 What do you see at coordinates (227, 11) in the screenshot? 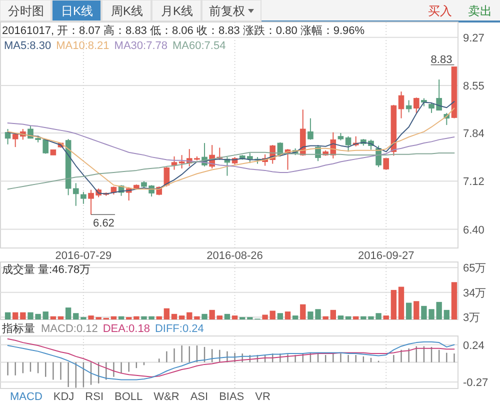
I see `text: 前复权` at bounding box center [227, 11].